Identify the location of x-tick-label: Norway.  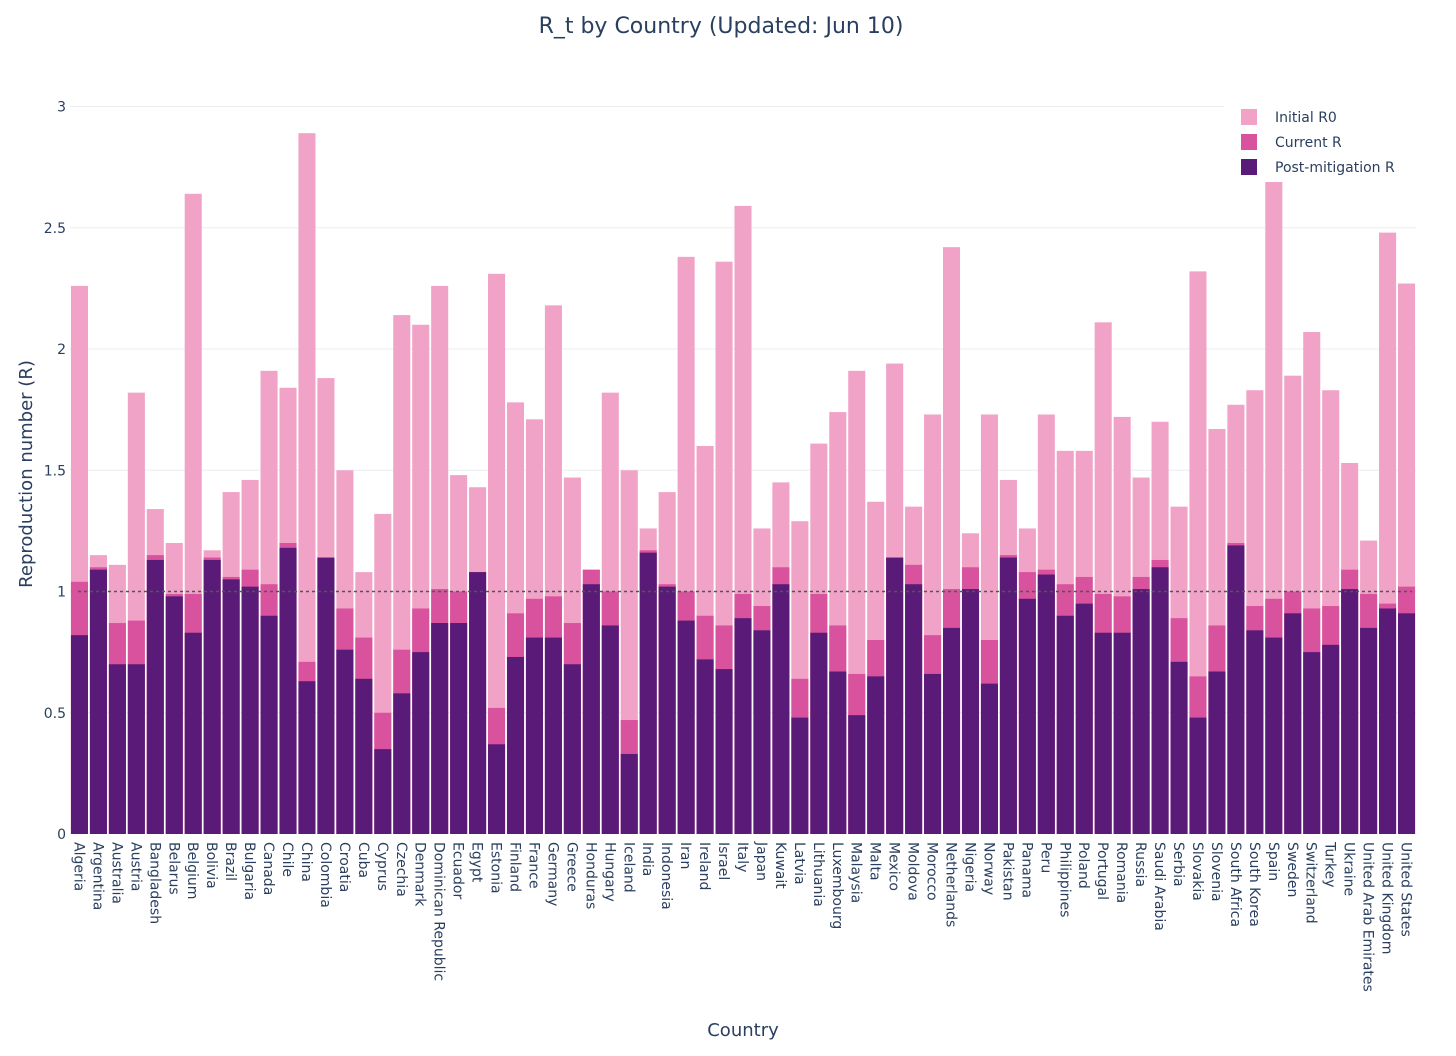
(988, 868).